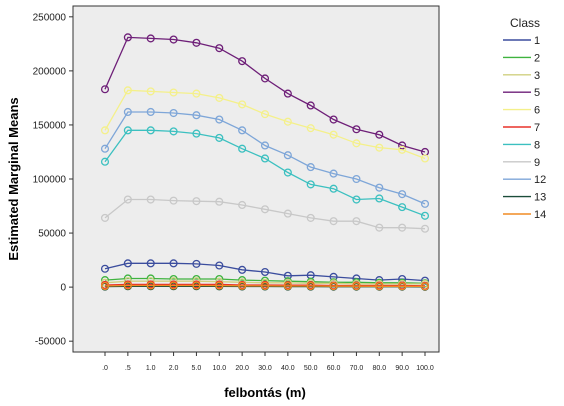 The height and width of the screenshot is (406, 564). What do you see at coordinates (425, 368) in the screenshot?
I see `x-tick-label: 100.0` at bounding box center [425, 368].